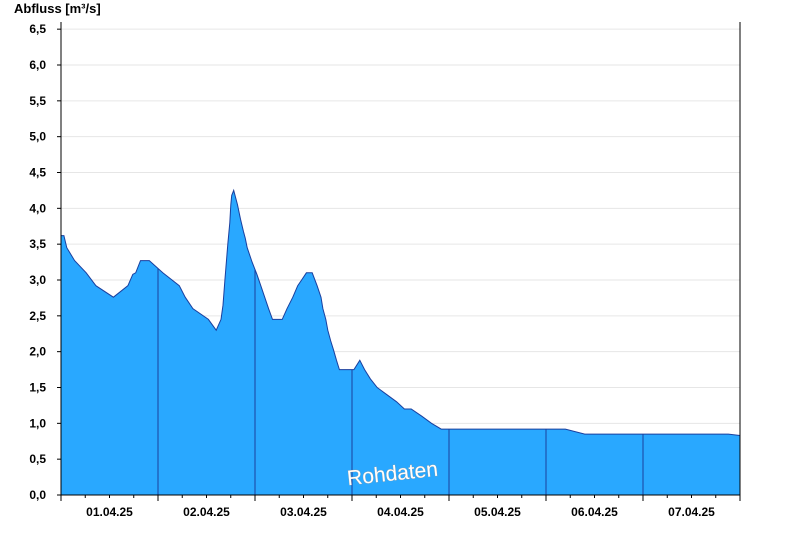 This screenshot has width=800, height=550. Describe the element at coordinates (37, 101) in the screenshot. I see `y-tick-label: 5,5` at that location.